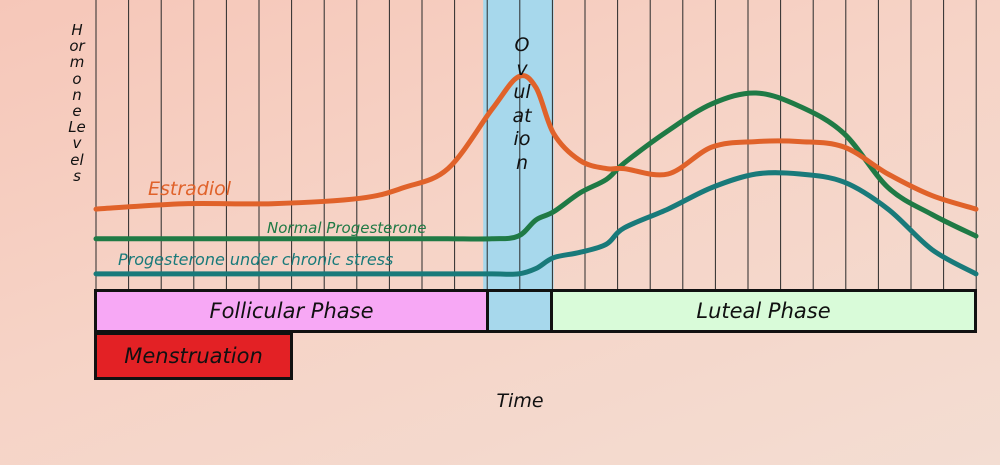 This screenshot has height=465, width=1000. Describe the element at coordinates (519, 311) in the screenshot. I see `ovulation-phase-bar` at that location.